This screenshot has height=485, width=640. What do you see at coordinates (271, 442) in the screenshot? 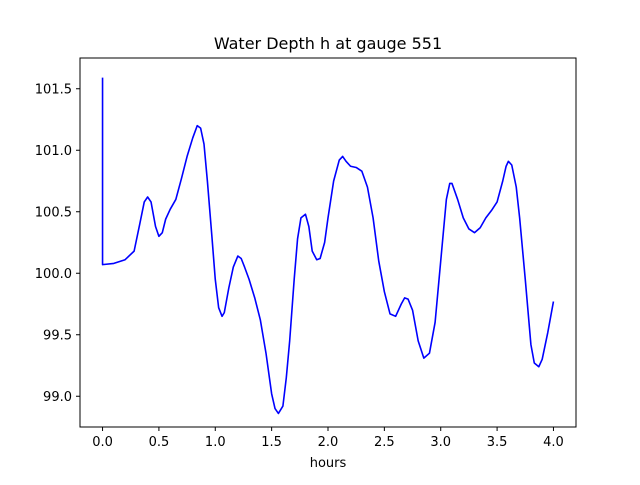
I see `x-tick-label: 1.5` at bounding box center [271, 442].